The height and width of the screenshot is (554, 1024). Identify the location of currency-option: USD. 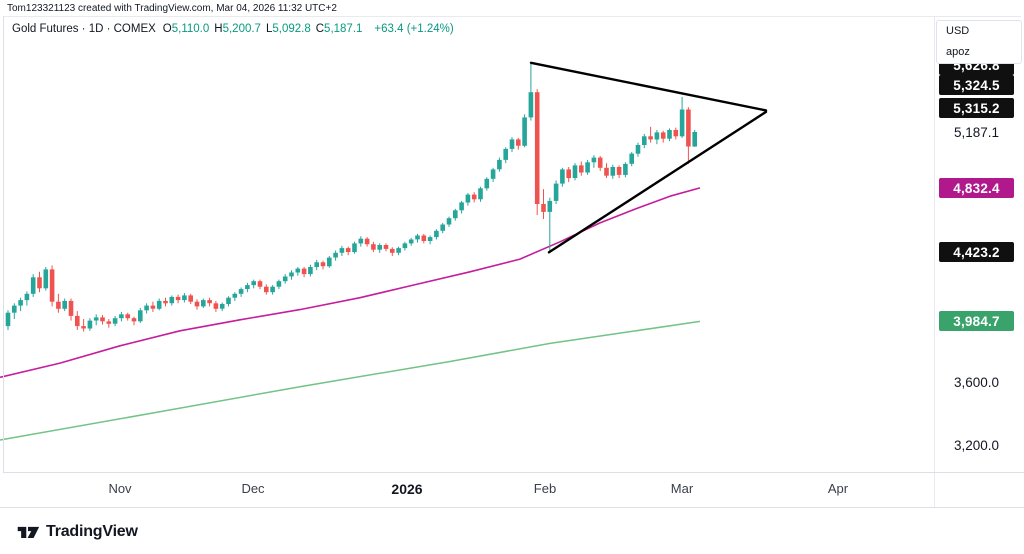
(958, 31).